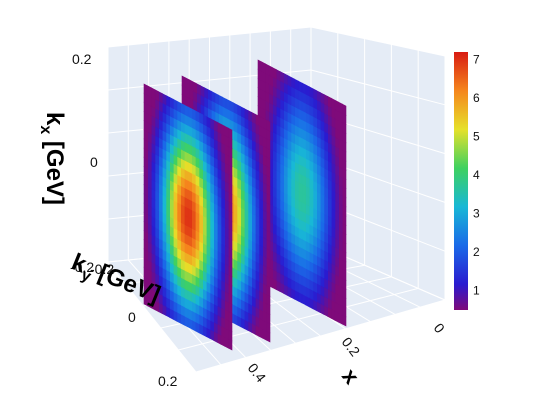 The image size is (534, 400). I want to click on colorbar: 7 6 5 4 3 2 1, so click(467, 181).